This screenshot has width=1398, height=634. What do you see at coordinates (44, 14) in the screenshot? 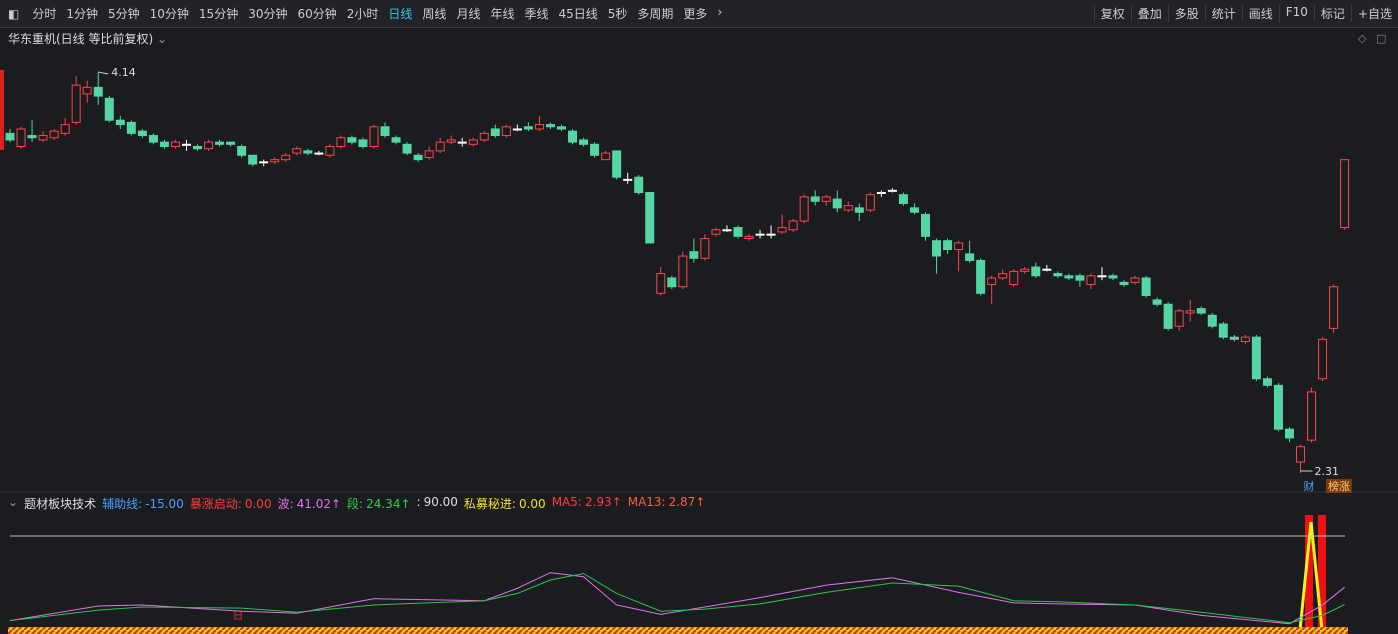
I see `period-tab: 分时` at bounding box center [44, 14].